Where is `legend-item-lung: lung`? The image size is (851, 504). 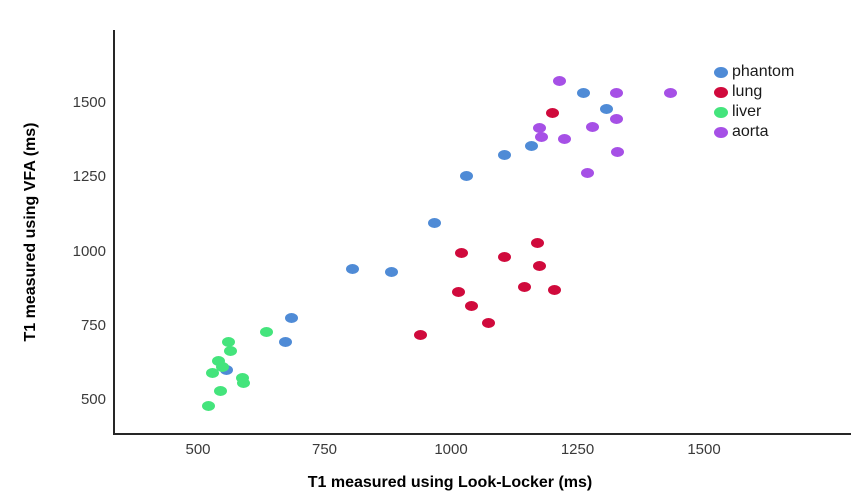 legend-item-lung: lung is located at coordinates (754, 92).